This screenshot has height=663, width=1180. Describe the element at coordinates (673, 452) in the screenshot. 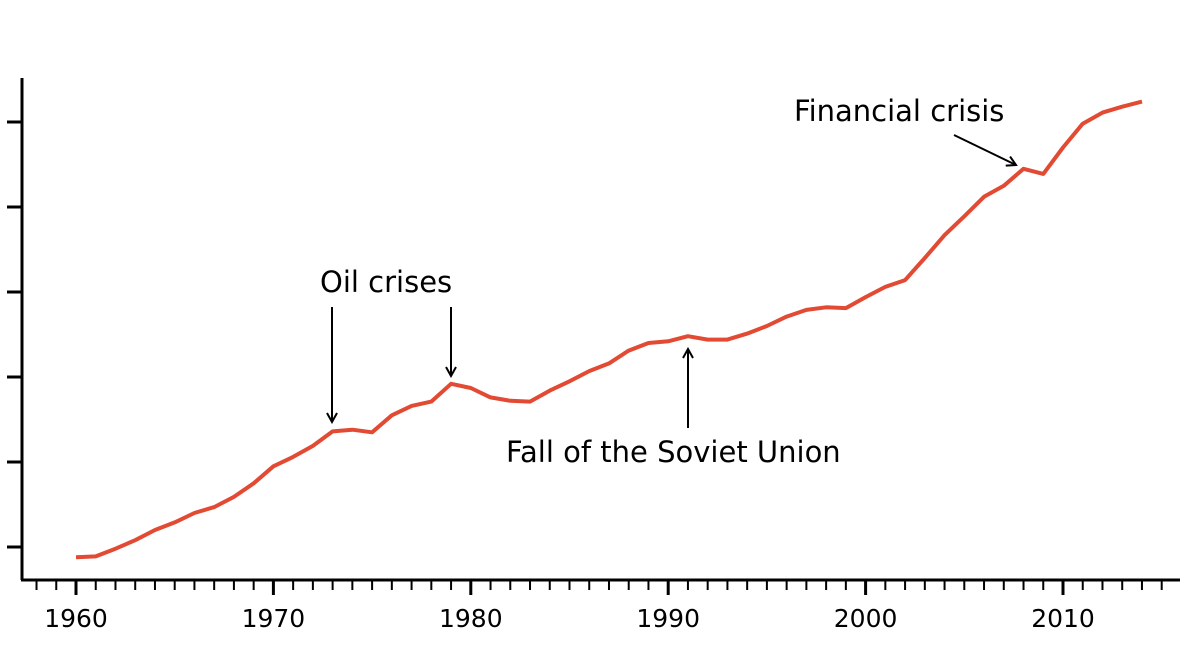

I see `annotation-soviet-union-label: Fall of the Soviet Union` at that location.